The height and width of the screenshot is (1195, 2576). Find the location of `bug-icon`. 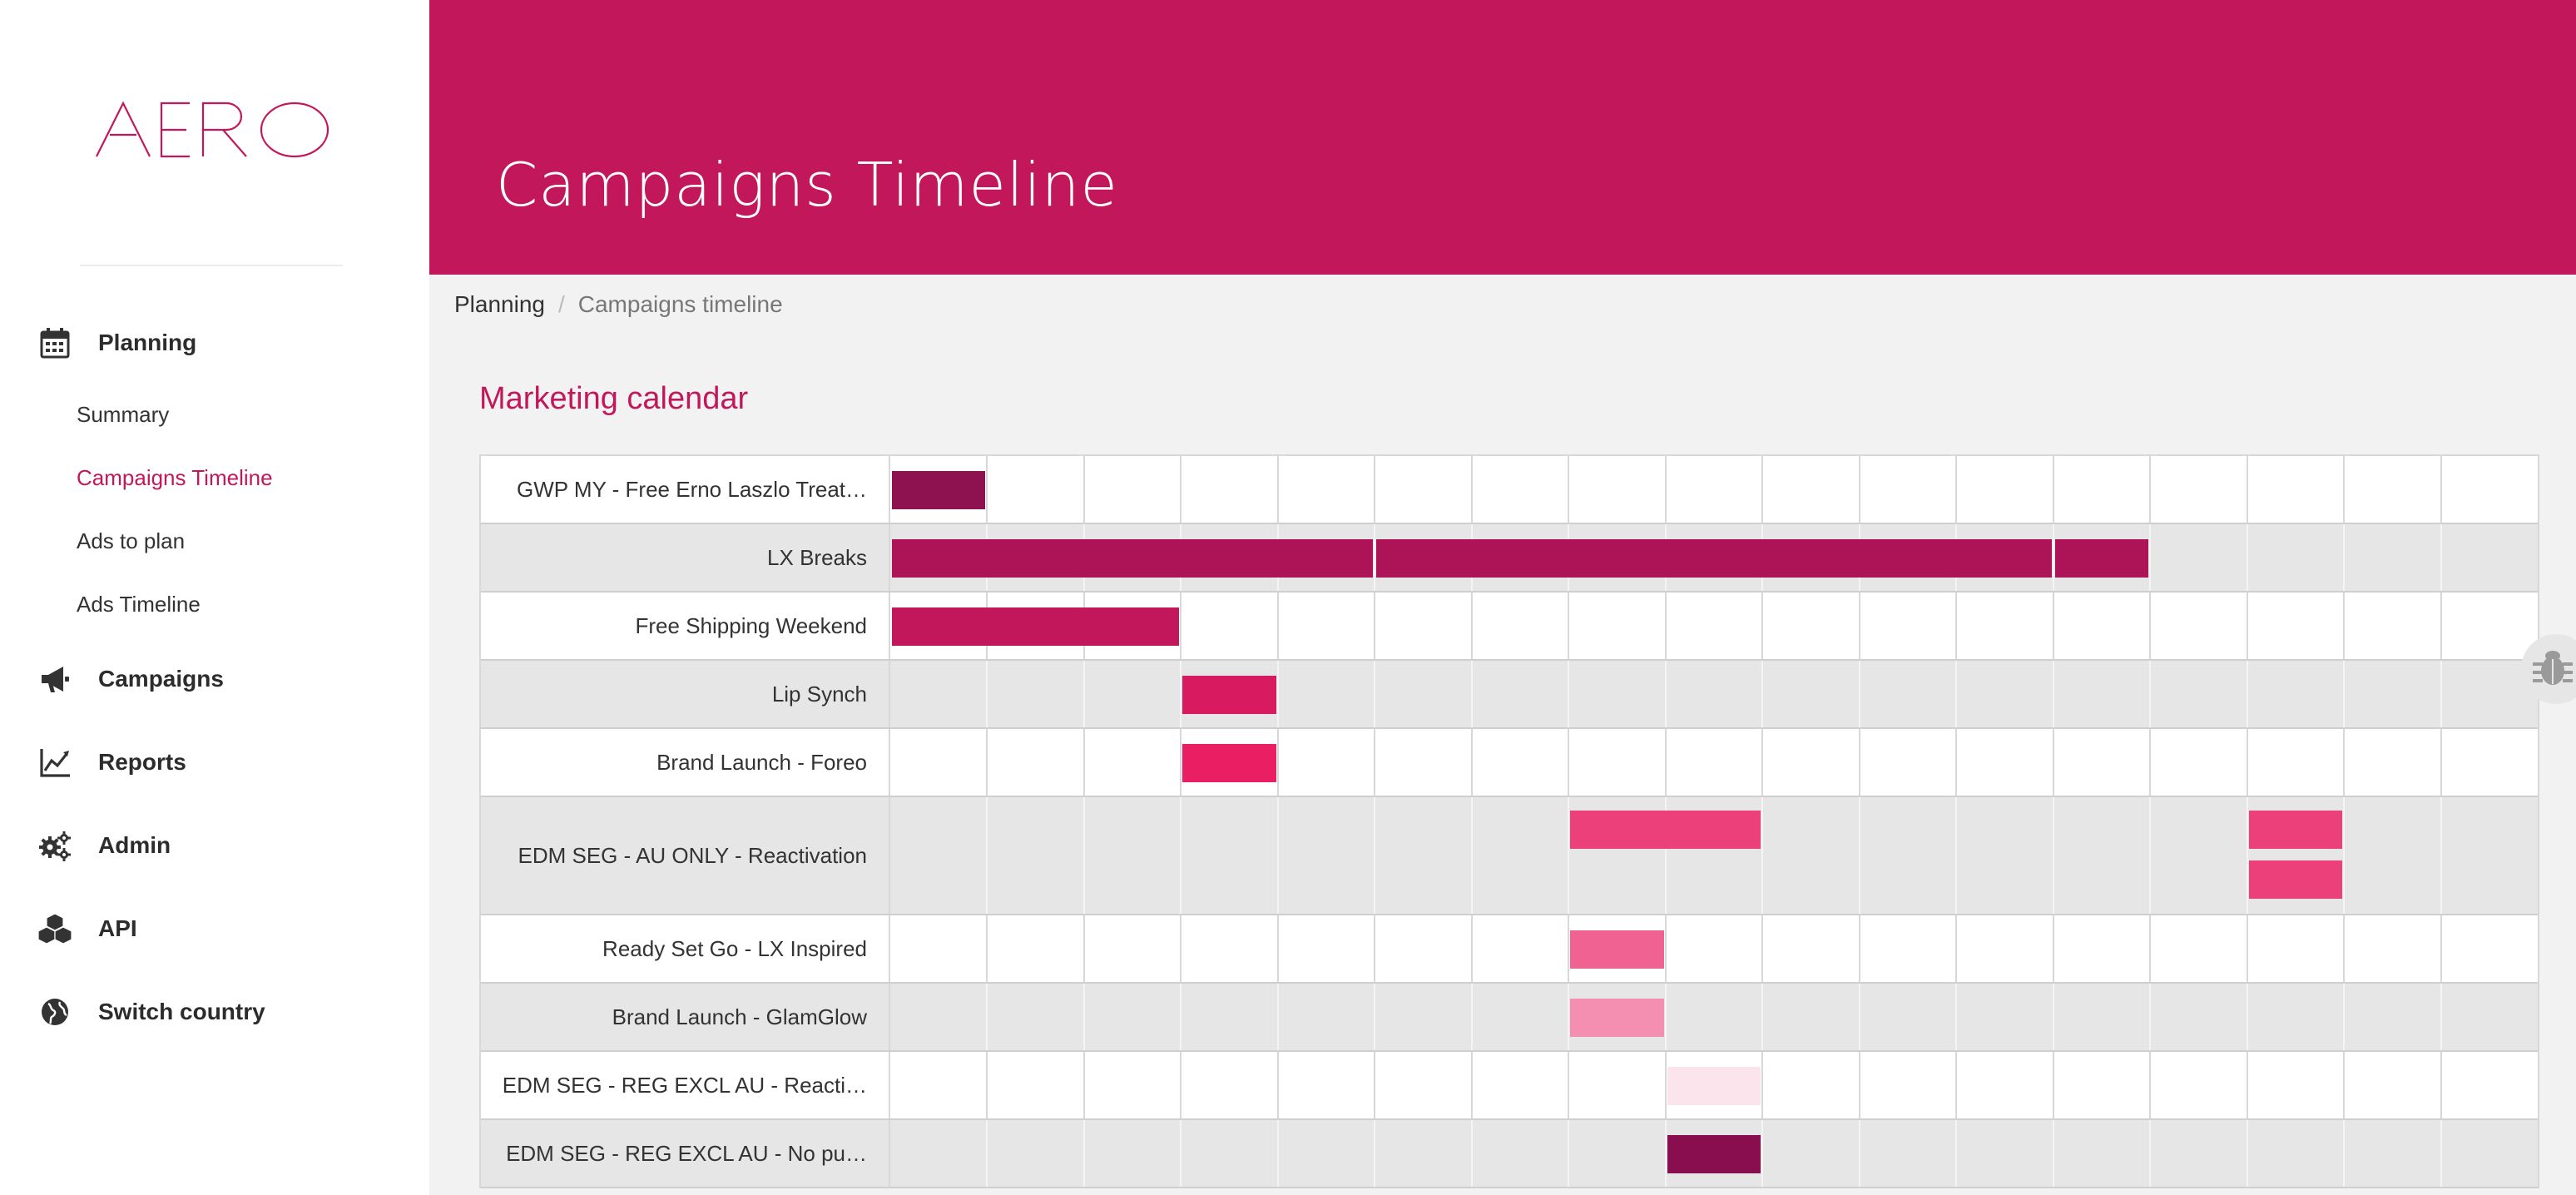

bug-icon is located at coordinates (2552, 669).